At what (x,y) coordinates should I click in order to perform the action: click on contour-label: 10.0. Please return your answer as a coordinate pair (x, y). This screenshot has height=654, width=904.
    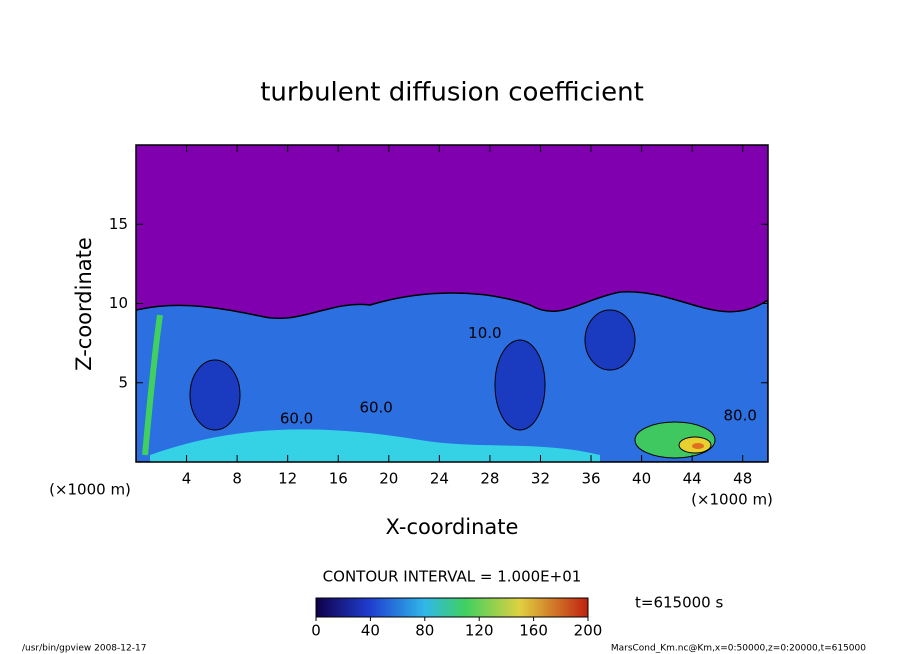
    Looking at the image, I should click on (484, 333).